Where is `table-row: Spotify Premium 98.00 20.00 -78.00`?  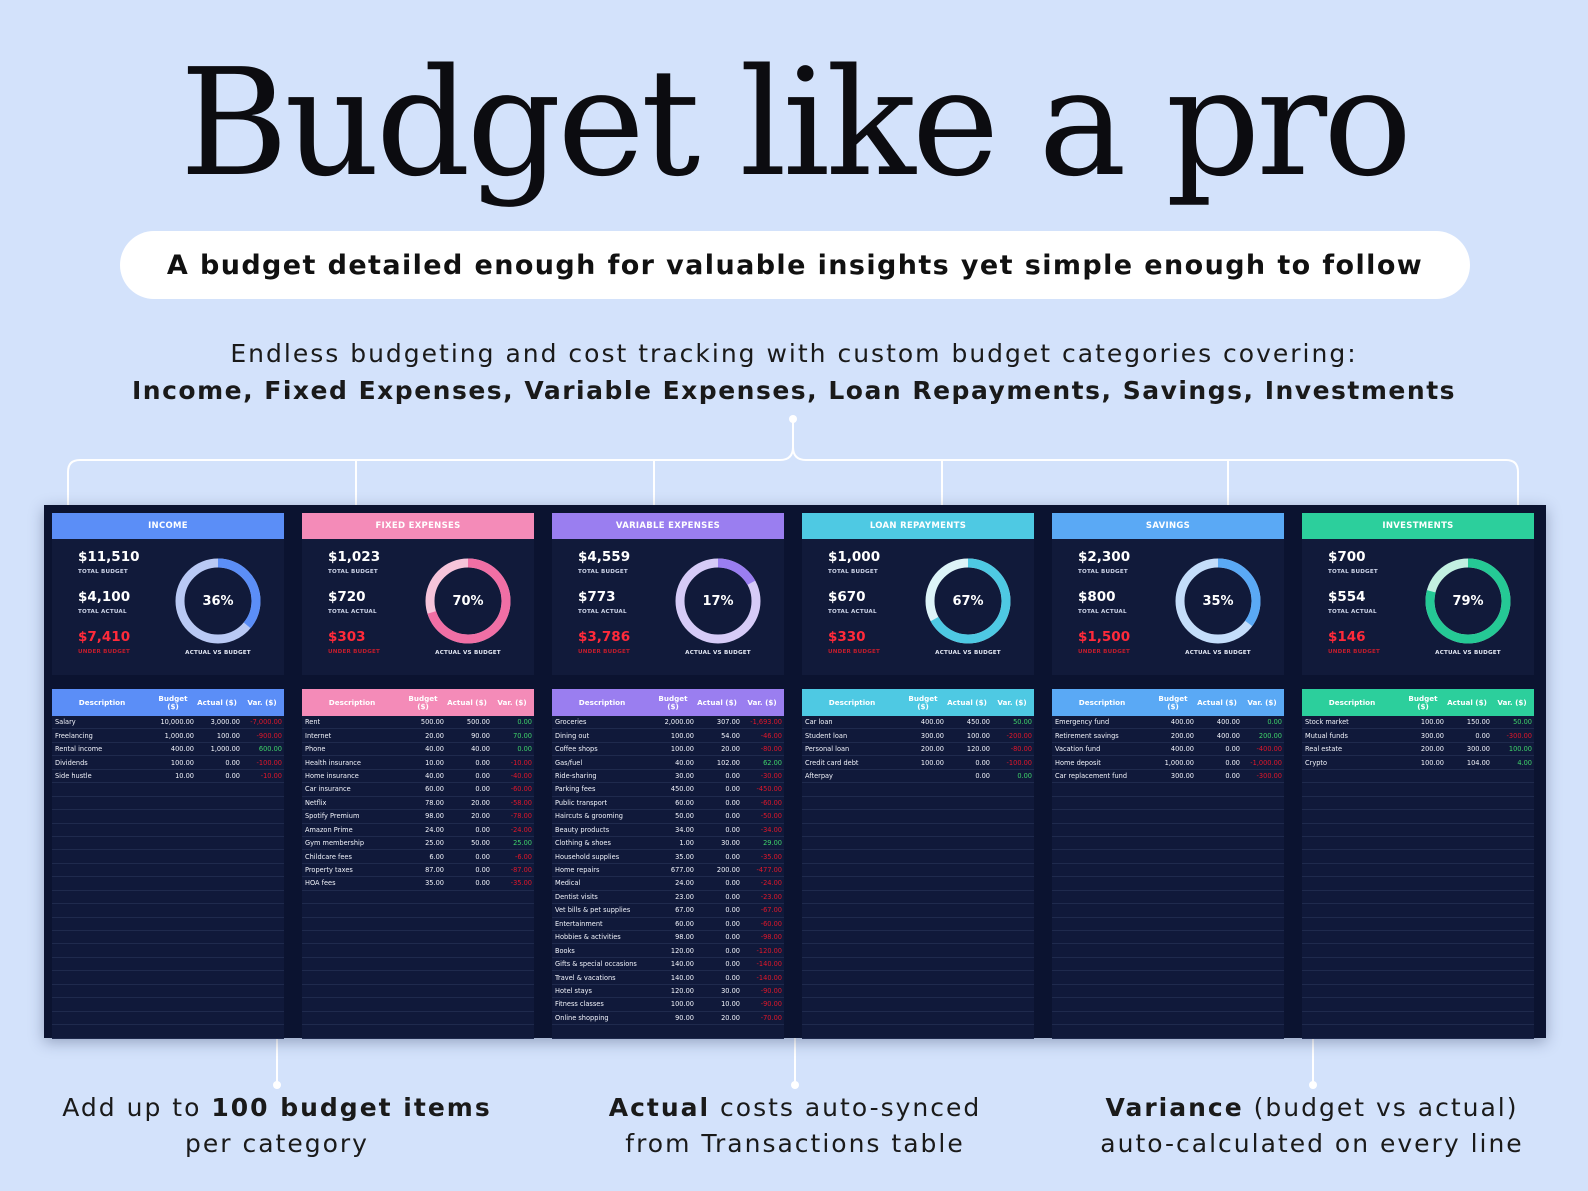
table-row: Spotify Premium 98.00 20.00 -78.00 is located at coordinates (418, 817).